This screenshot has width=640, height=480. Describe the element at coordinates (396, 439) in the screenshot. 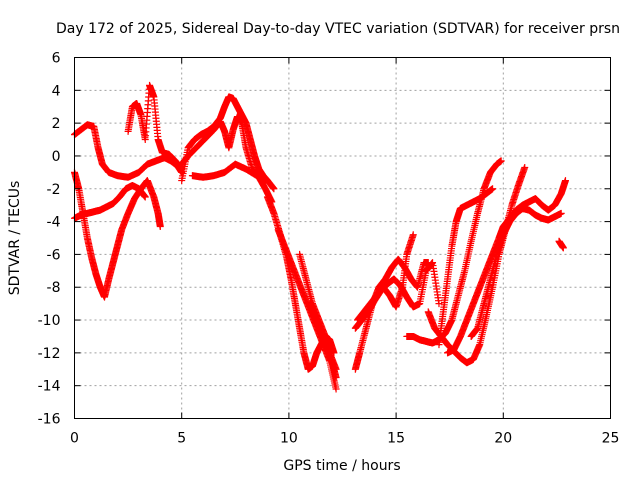

I see `x-tick-label: 15` at that location.